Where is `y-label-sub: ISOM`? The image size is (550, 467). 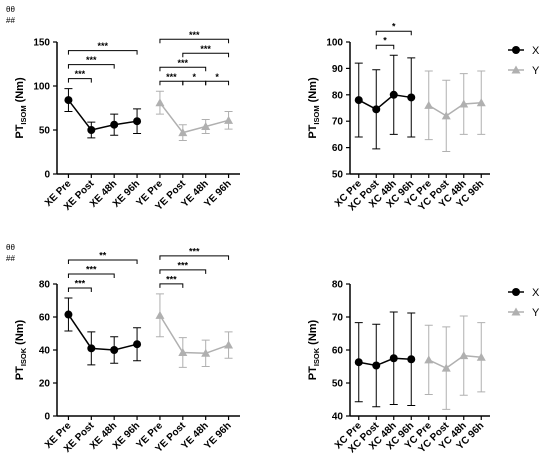 y-label-sub: ISOM is located at coordinates (316, 114).